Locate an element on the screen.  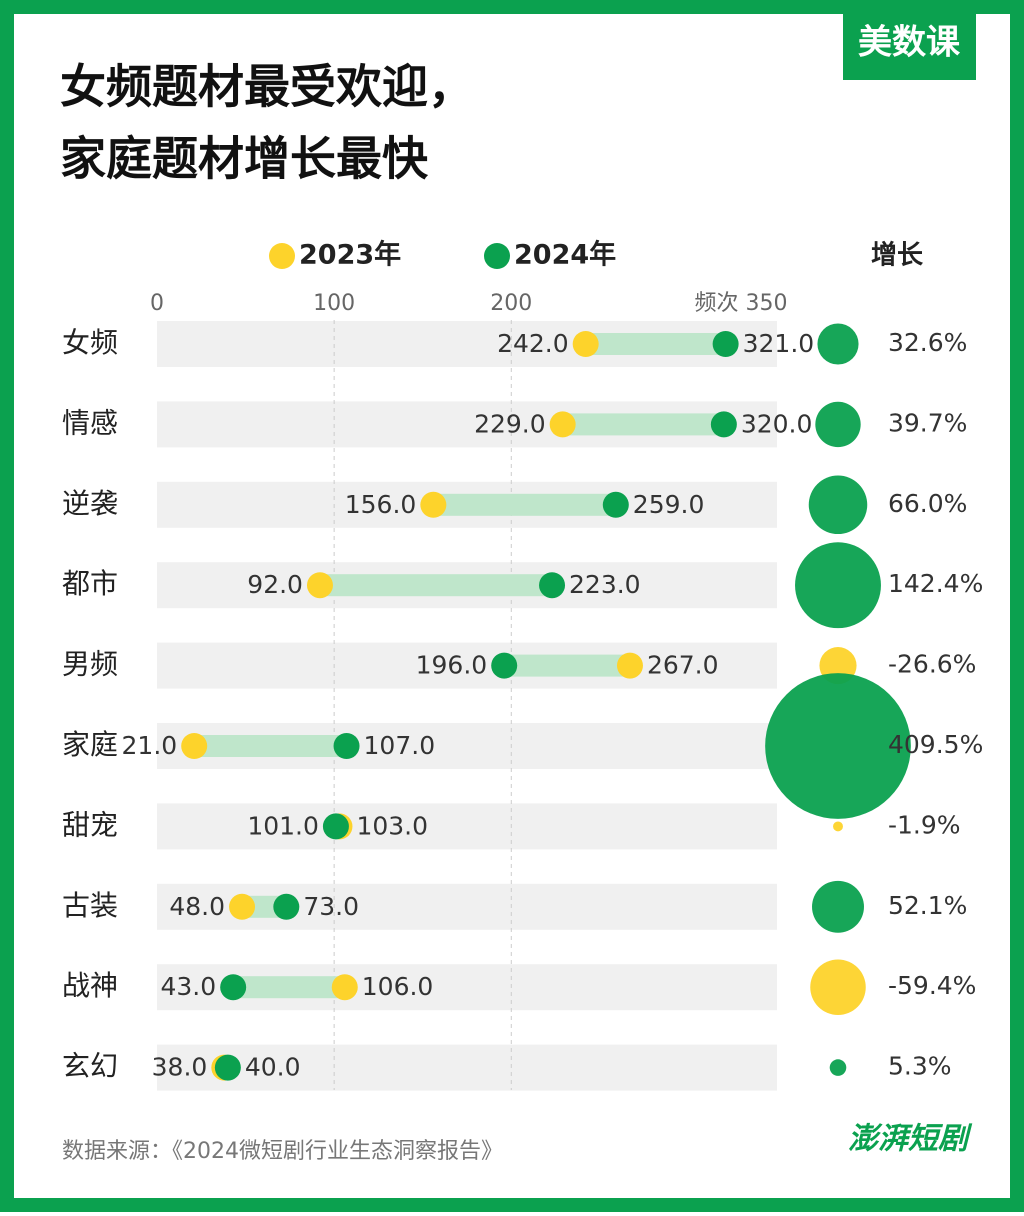
category-label: 古装 is located at coordinates (90, 905).